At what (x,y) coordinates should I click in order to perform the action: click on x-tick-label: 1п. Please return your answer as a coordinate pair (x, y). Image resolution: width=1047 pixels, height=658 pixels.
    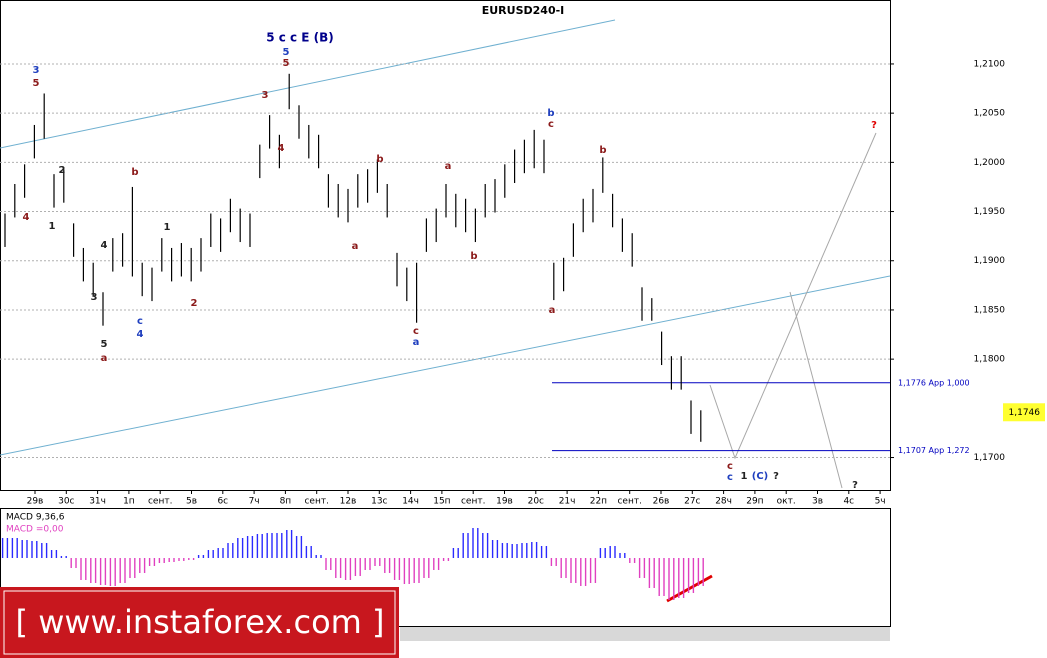
    Looking at the image, I should click on (129, 502).